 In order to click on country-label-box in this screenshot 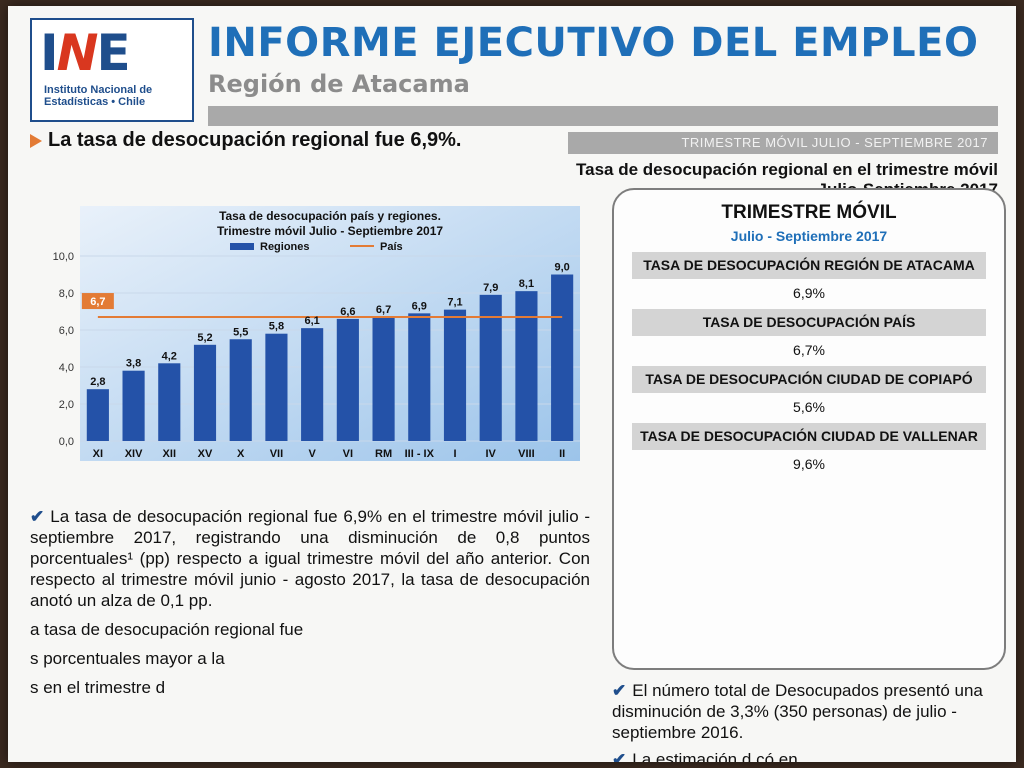, I will do `click(97, 301)`.